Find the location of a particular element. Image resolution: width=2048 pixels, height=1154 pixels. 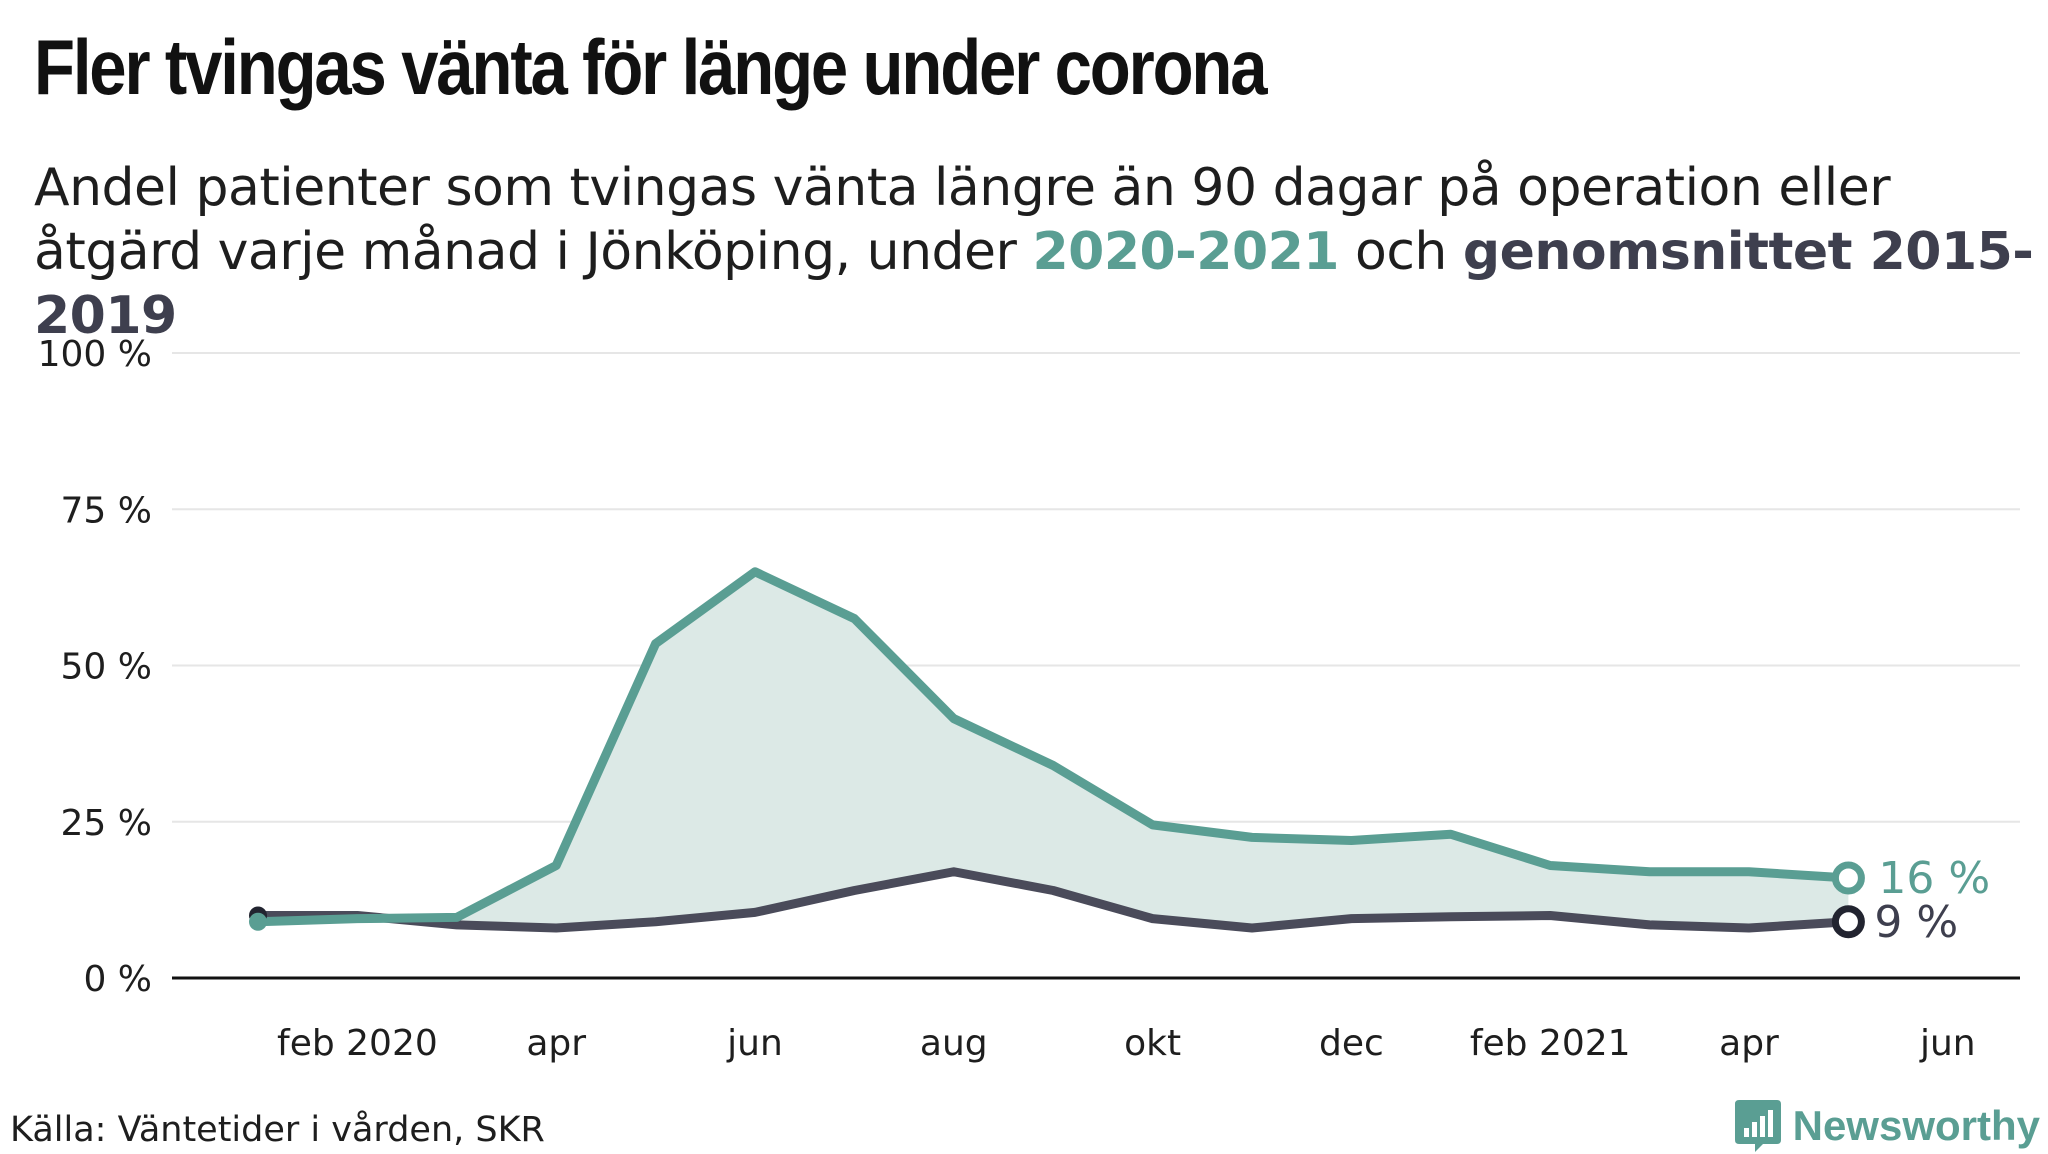

y-tick-label: 25 % is located at coordinates (106, 823).